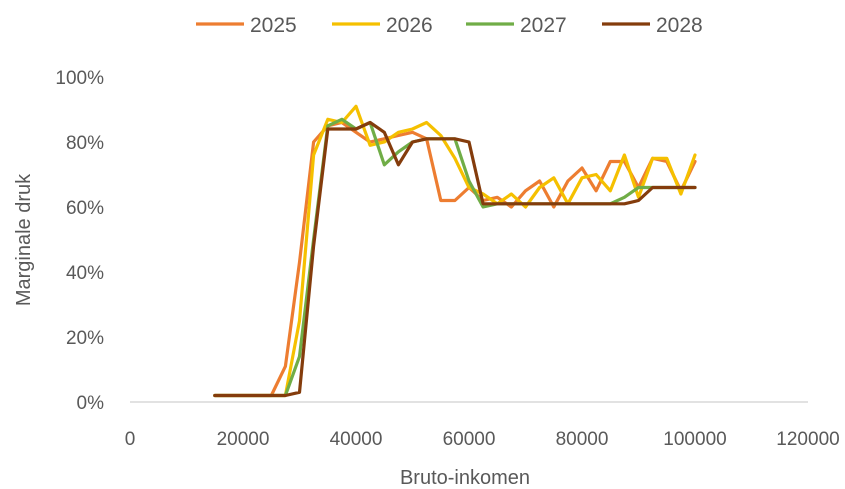 This screenshot has width=845, height=489. Describe the element at coordinates (469, 439) in the screenshot. I see `x-tick-label: 60000` at that location.